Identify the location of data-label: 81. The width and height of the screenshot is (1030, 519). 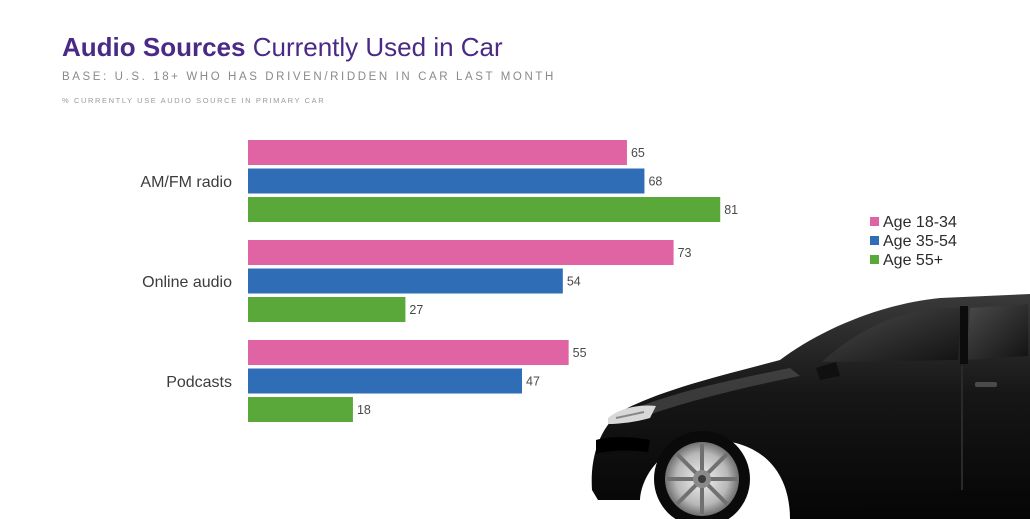
(731, 210).